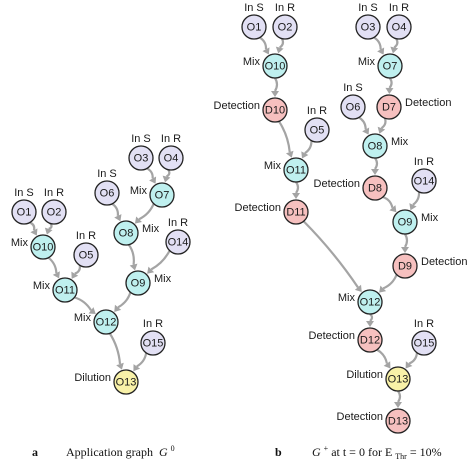 The image size is (474, 468). I want to click on panel-a-node-o10: O10 Mix, so click(33, 247).